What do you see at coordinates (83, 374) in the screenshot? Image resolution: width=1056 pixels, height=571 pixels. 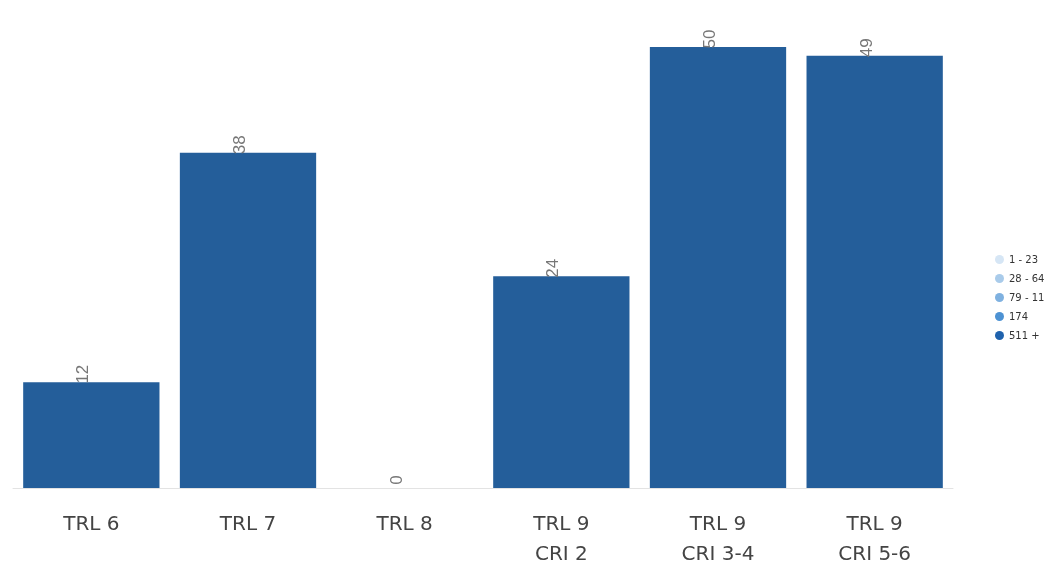 I see `data-label: 12` at bounding box center [83, 374].